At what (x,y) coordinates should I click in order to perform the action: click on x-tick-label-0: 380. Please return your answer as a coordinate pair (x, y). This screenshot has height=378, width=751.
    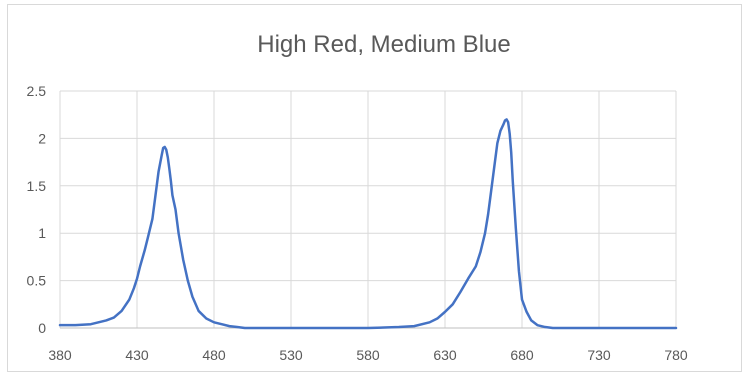
    Looking at the image, I should click on (60, 355).